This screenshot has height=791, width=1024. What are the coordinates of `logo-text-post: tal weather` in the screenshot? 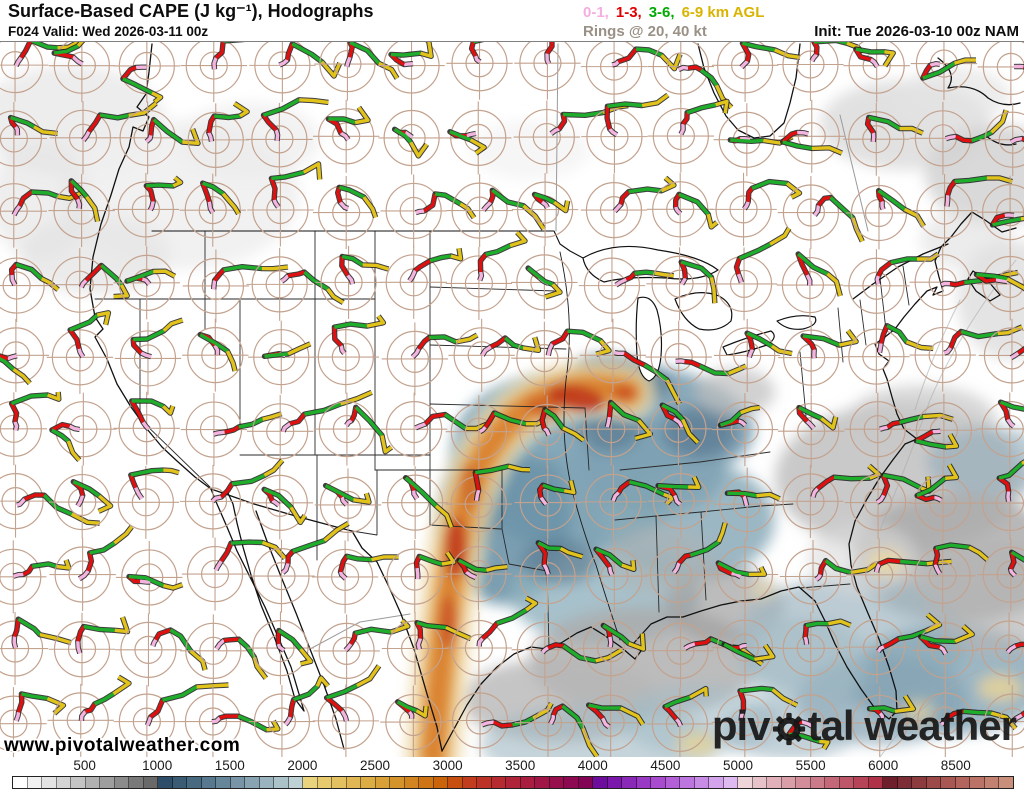 It's located at (912, 725).